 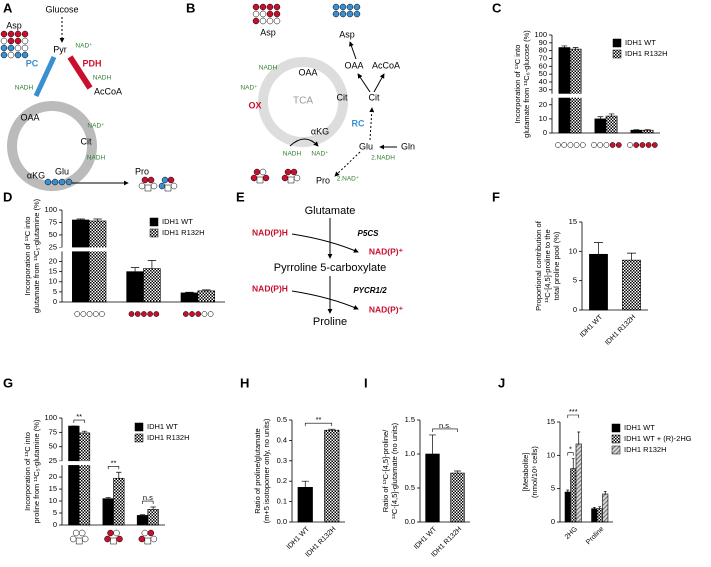 I want to click on significance-label: **, so click(x=319, y=419).